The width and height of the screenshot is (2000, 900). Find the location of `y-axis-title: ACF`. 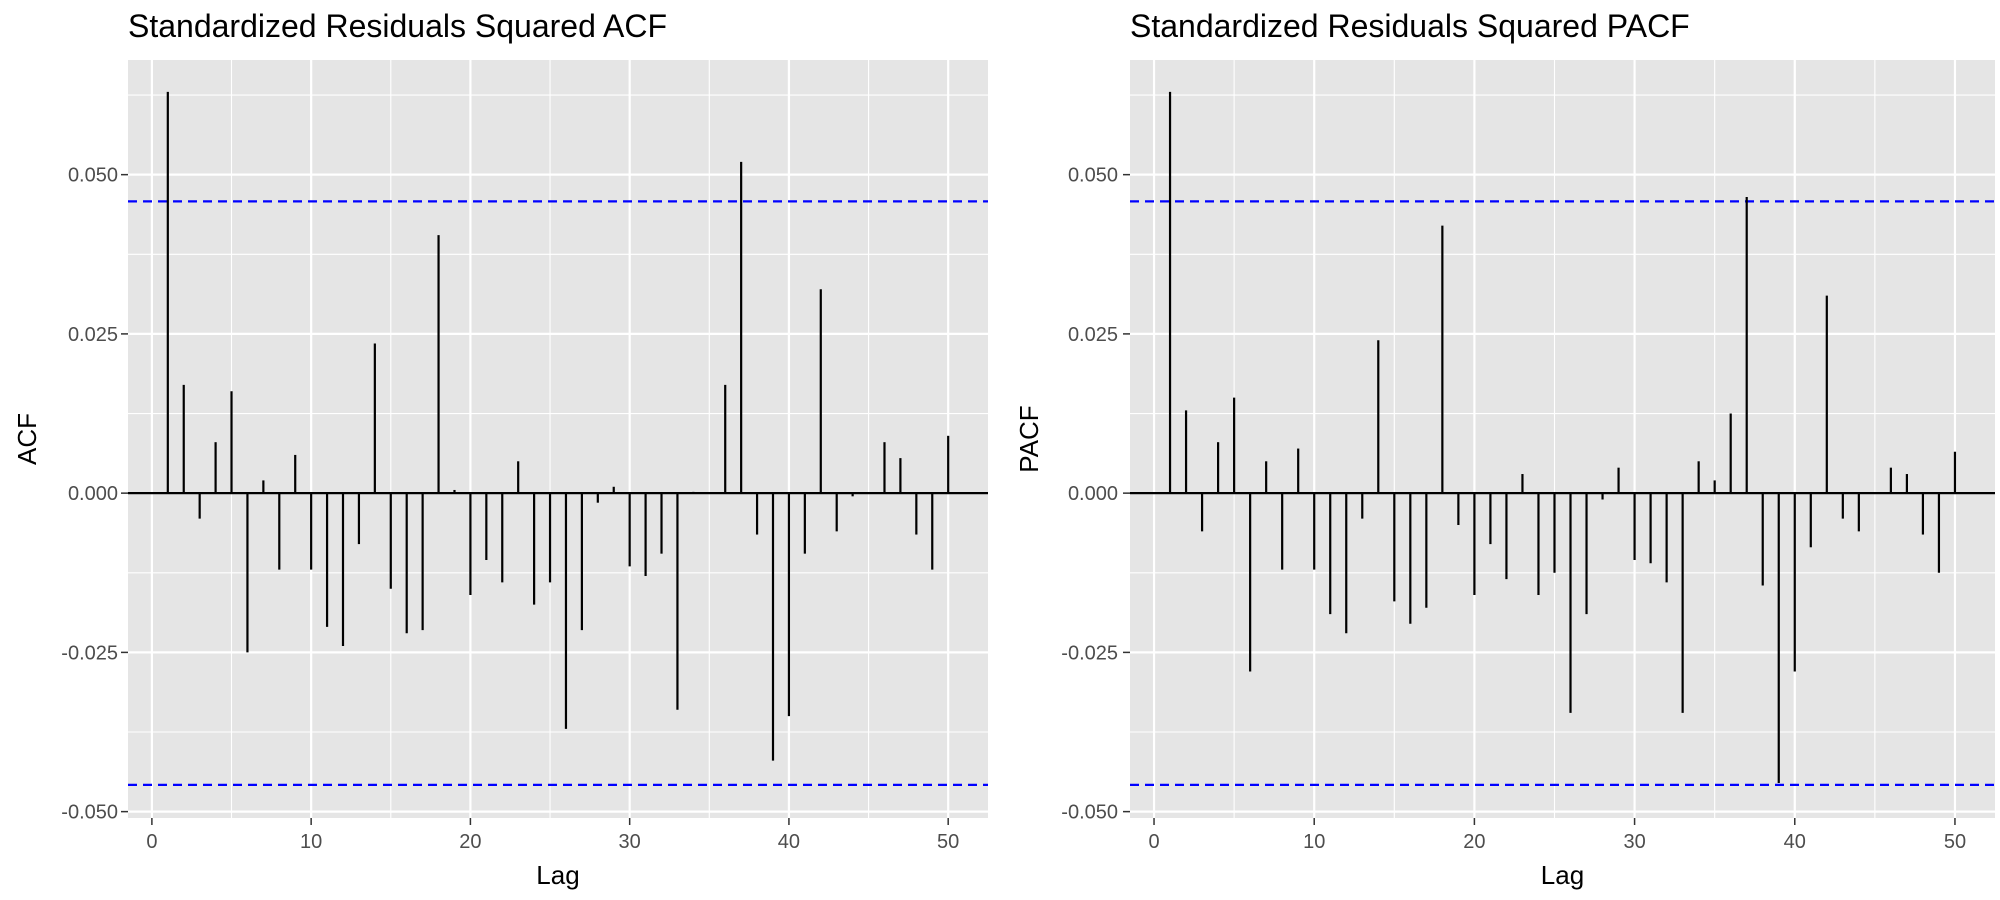

y-axis-title: ACF is located at coordinates (27, 439).